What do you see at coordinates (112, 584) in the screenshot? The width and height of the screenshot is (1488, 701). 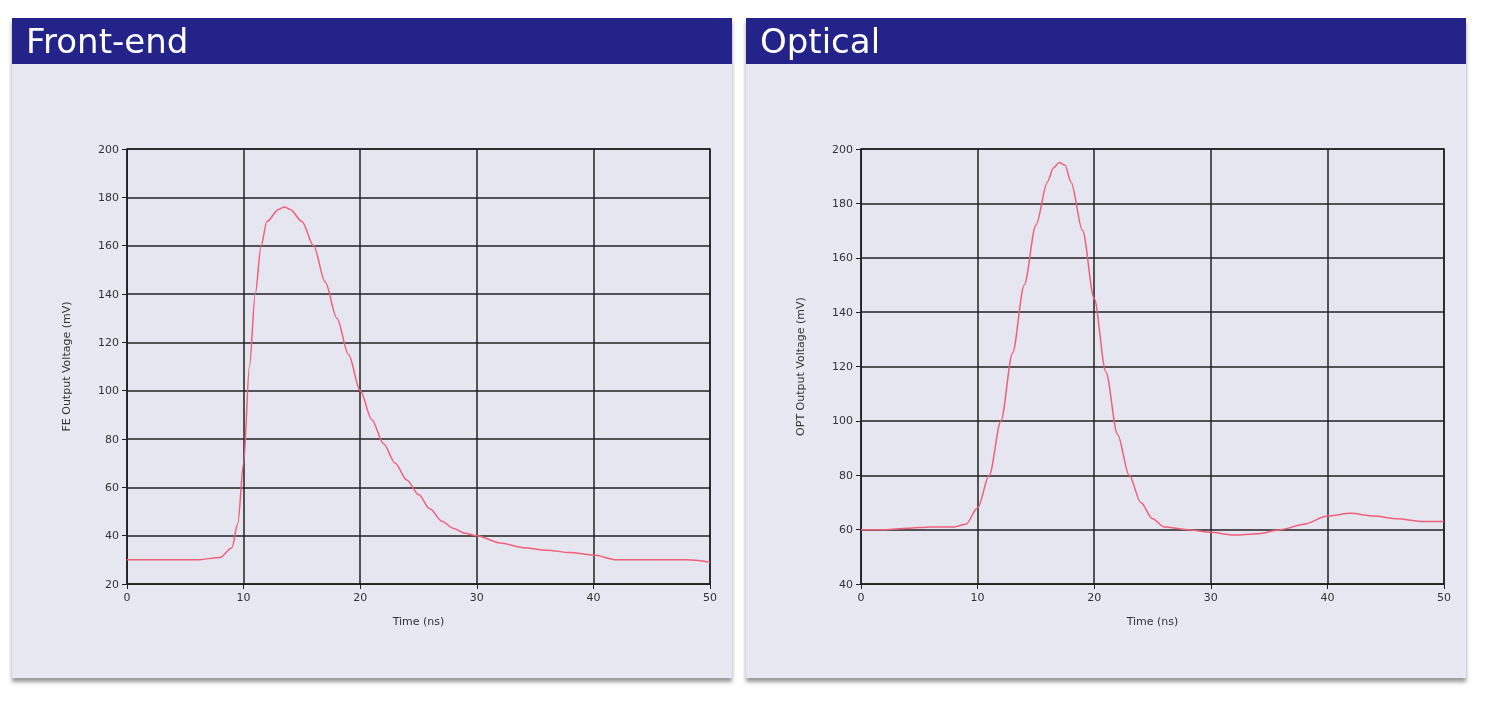 I see `y-tick-label: 20` at bounding box center [112, 584].